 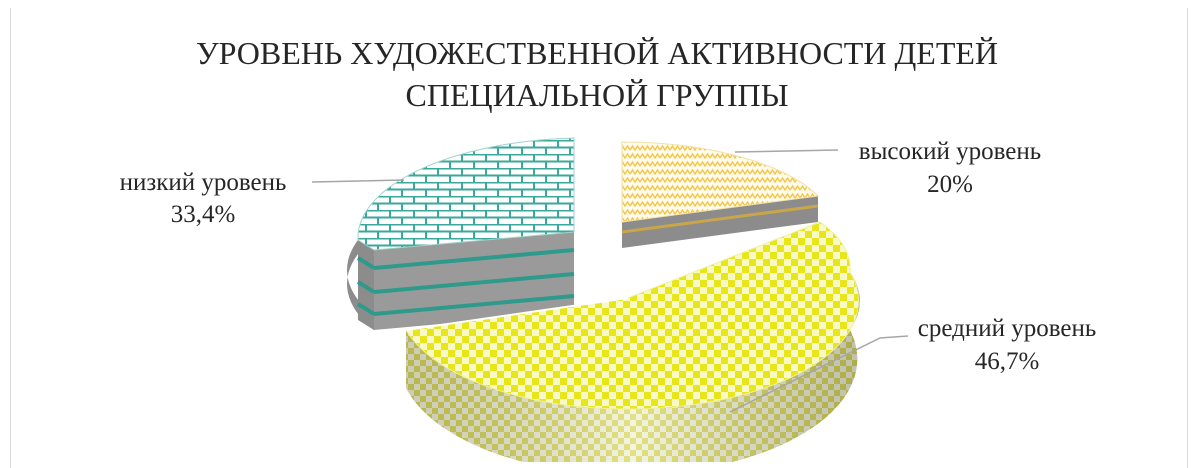 I want to click on leader-line-high, so click(x=786, y=151).